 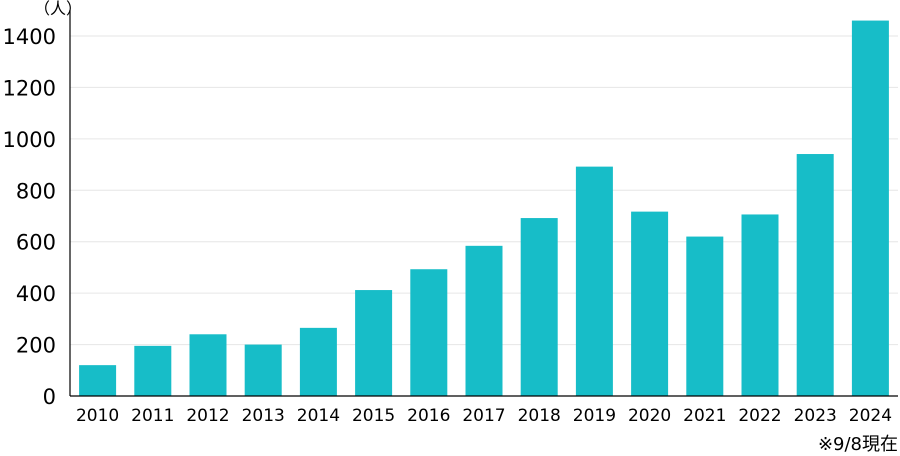 I want to click on x-tick-label: 2013, so click(x=263, y=416).